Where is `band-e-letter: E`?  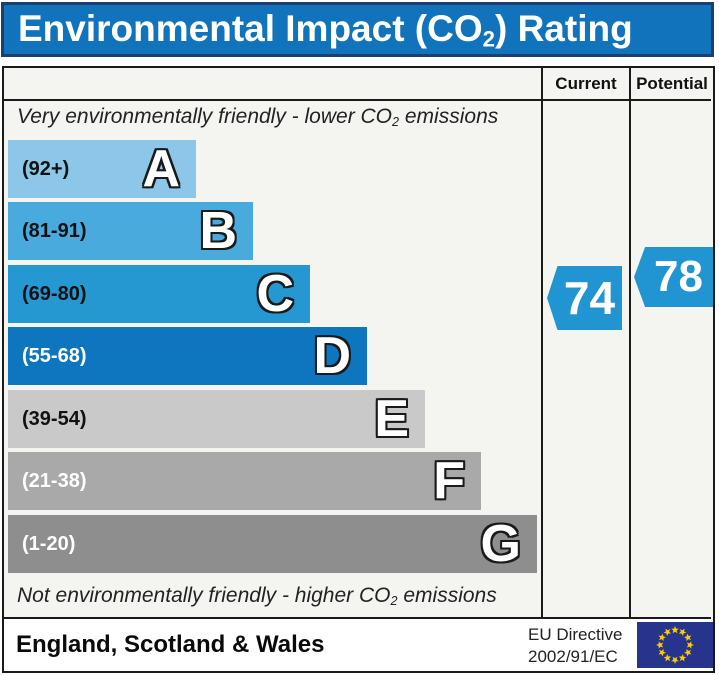
band-e-letter: E is located at coordinates (391, 419).